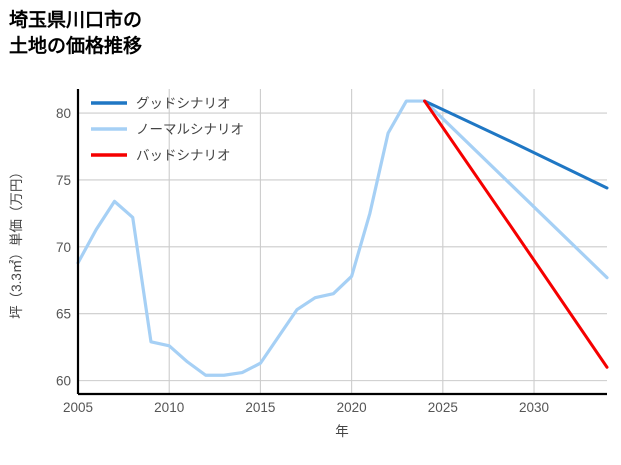  Describe the element at coordinates (78, 407) in the screenshot. I see `x-tick-label: 2005` at that location.